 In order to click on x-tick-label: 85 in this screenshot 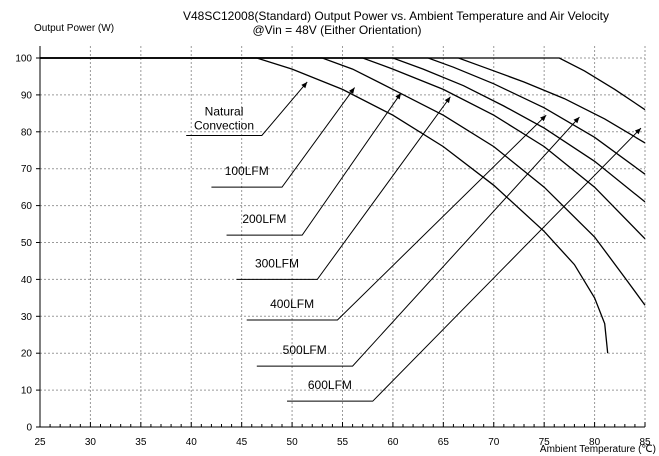, I will do `click(645, 442)`.